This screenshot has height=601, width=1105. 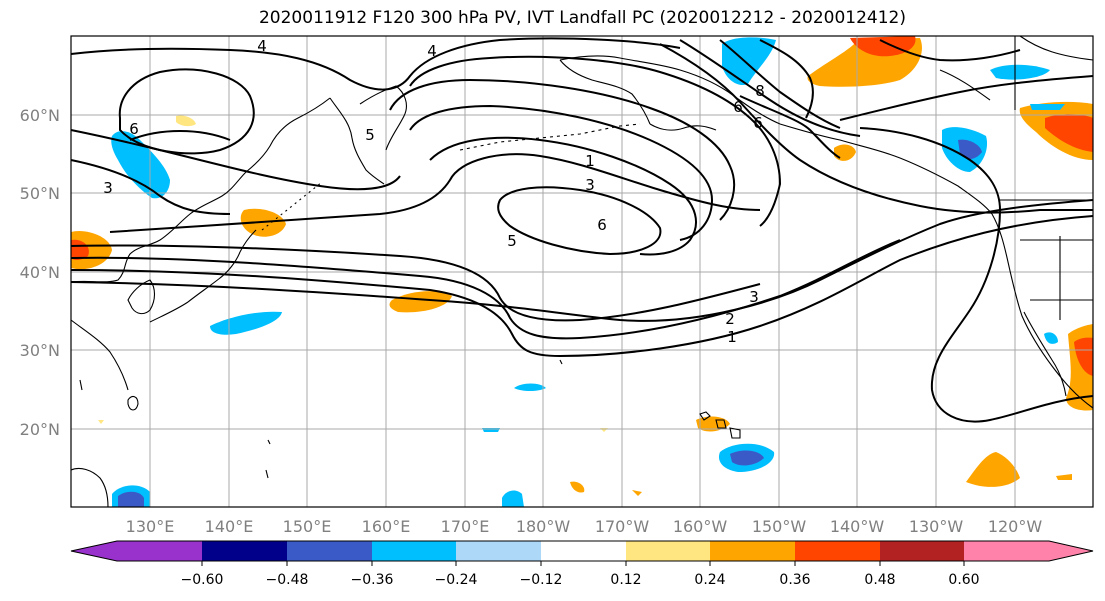 I want to click on lon-label: 130°W, so click(x=936, y=526).